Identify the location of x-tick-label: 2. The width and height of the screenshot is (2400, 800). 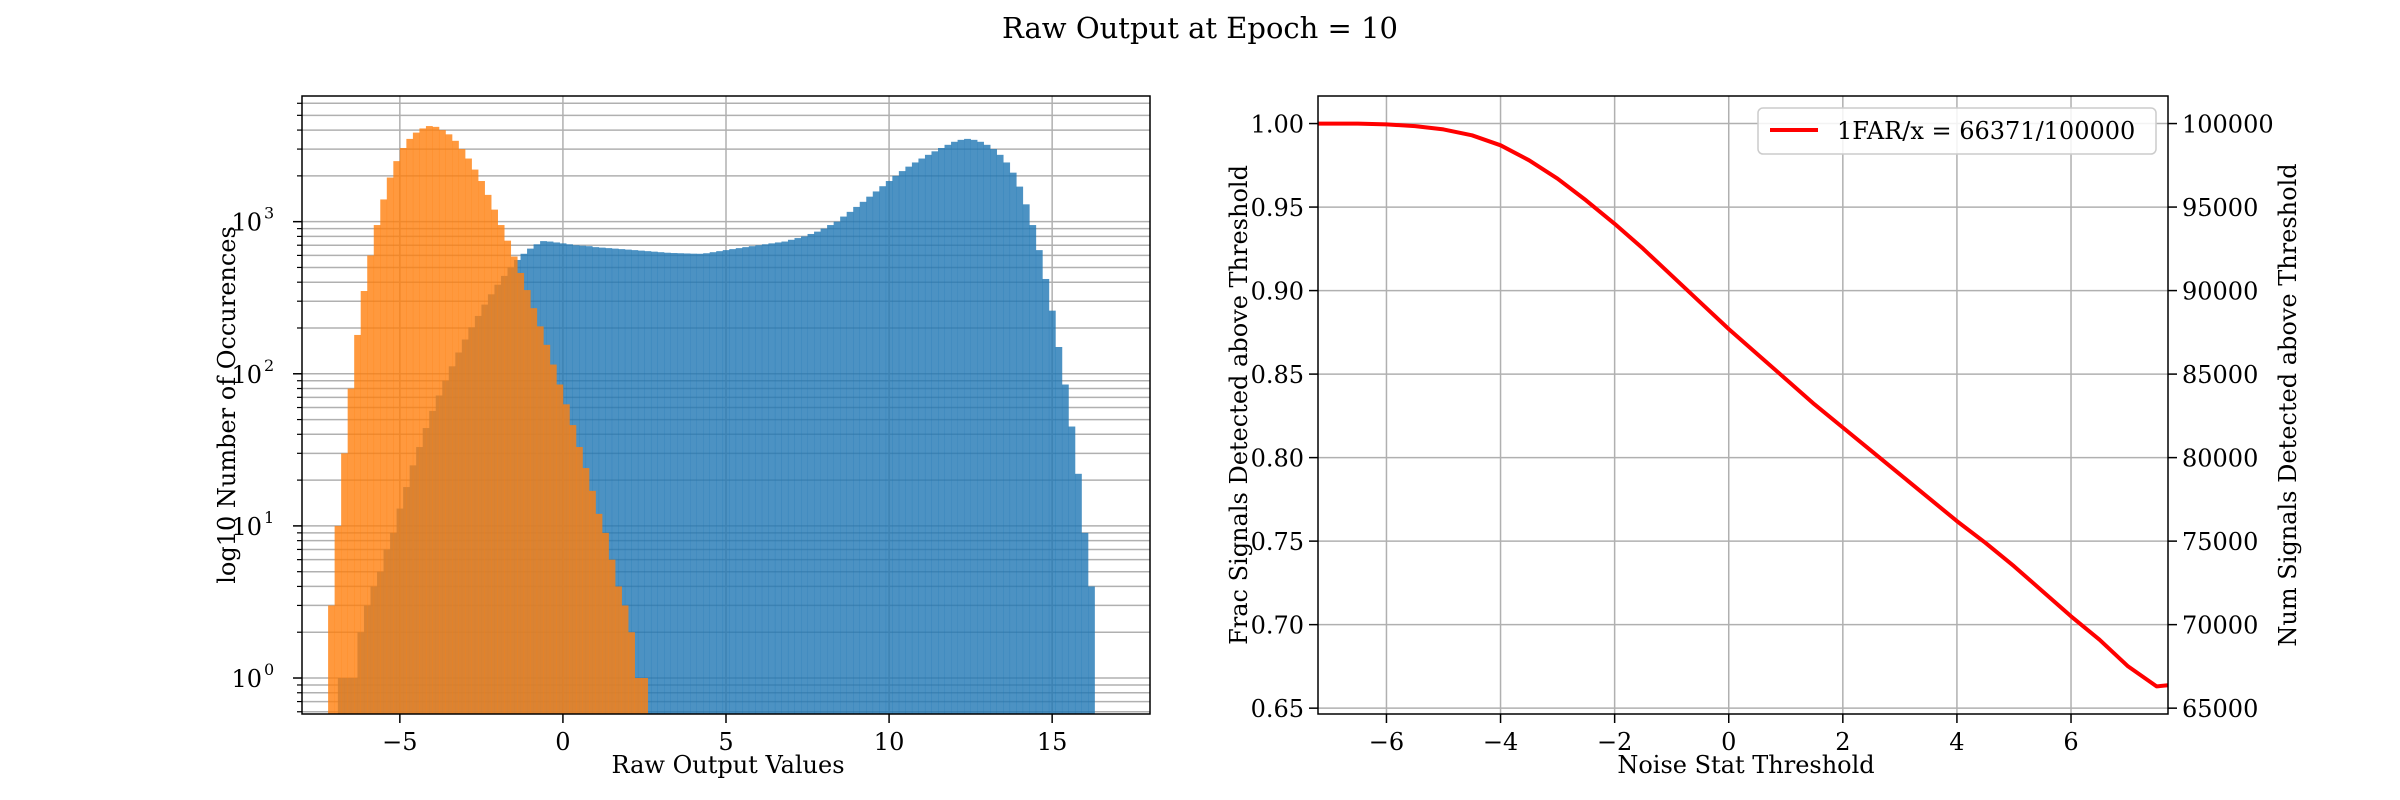
(1842, 742).